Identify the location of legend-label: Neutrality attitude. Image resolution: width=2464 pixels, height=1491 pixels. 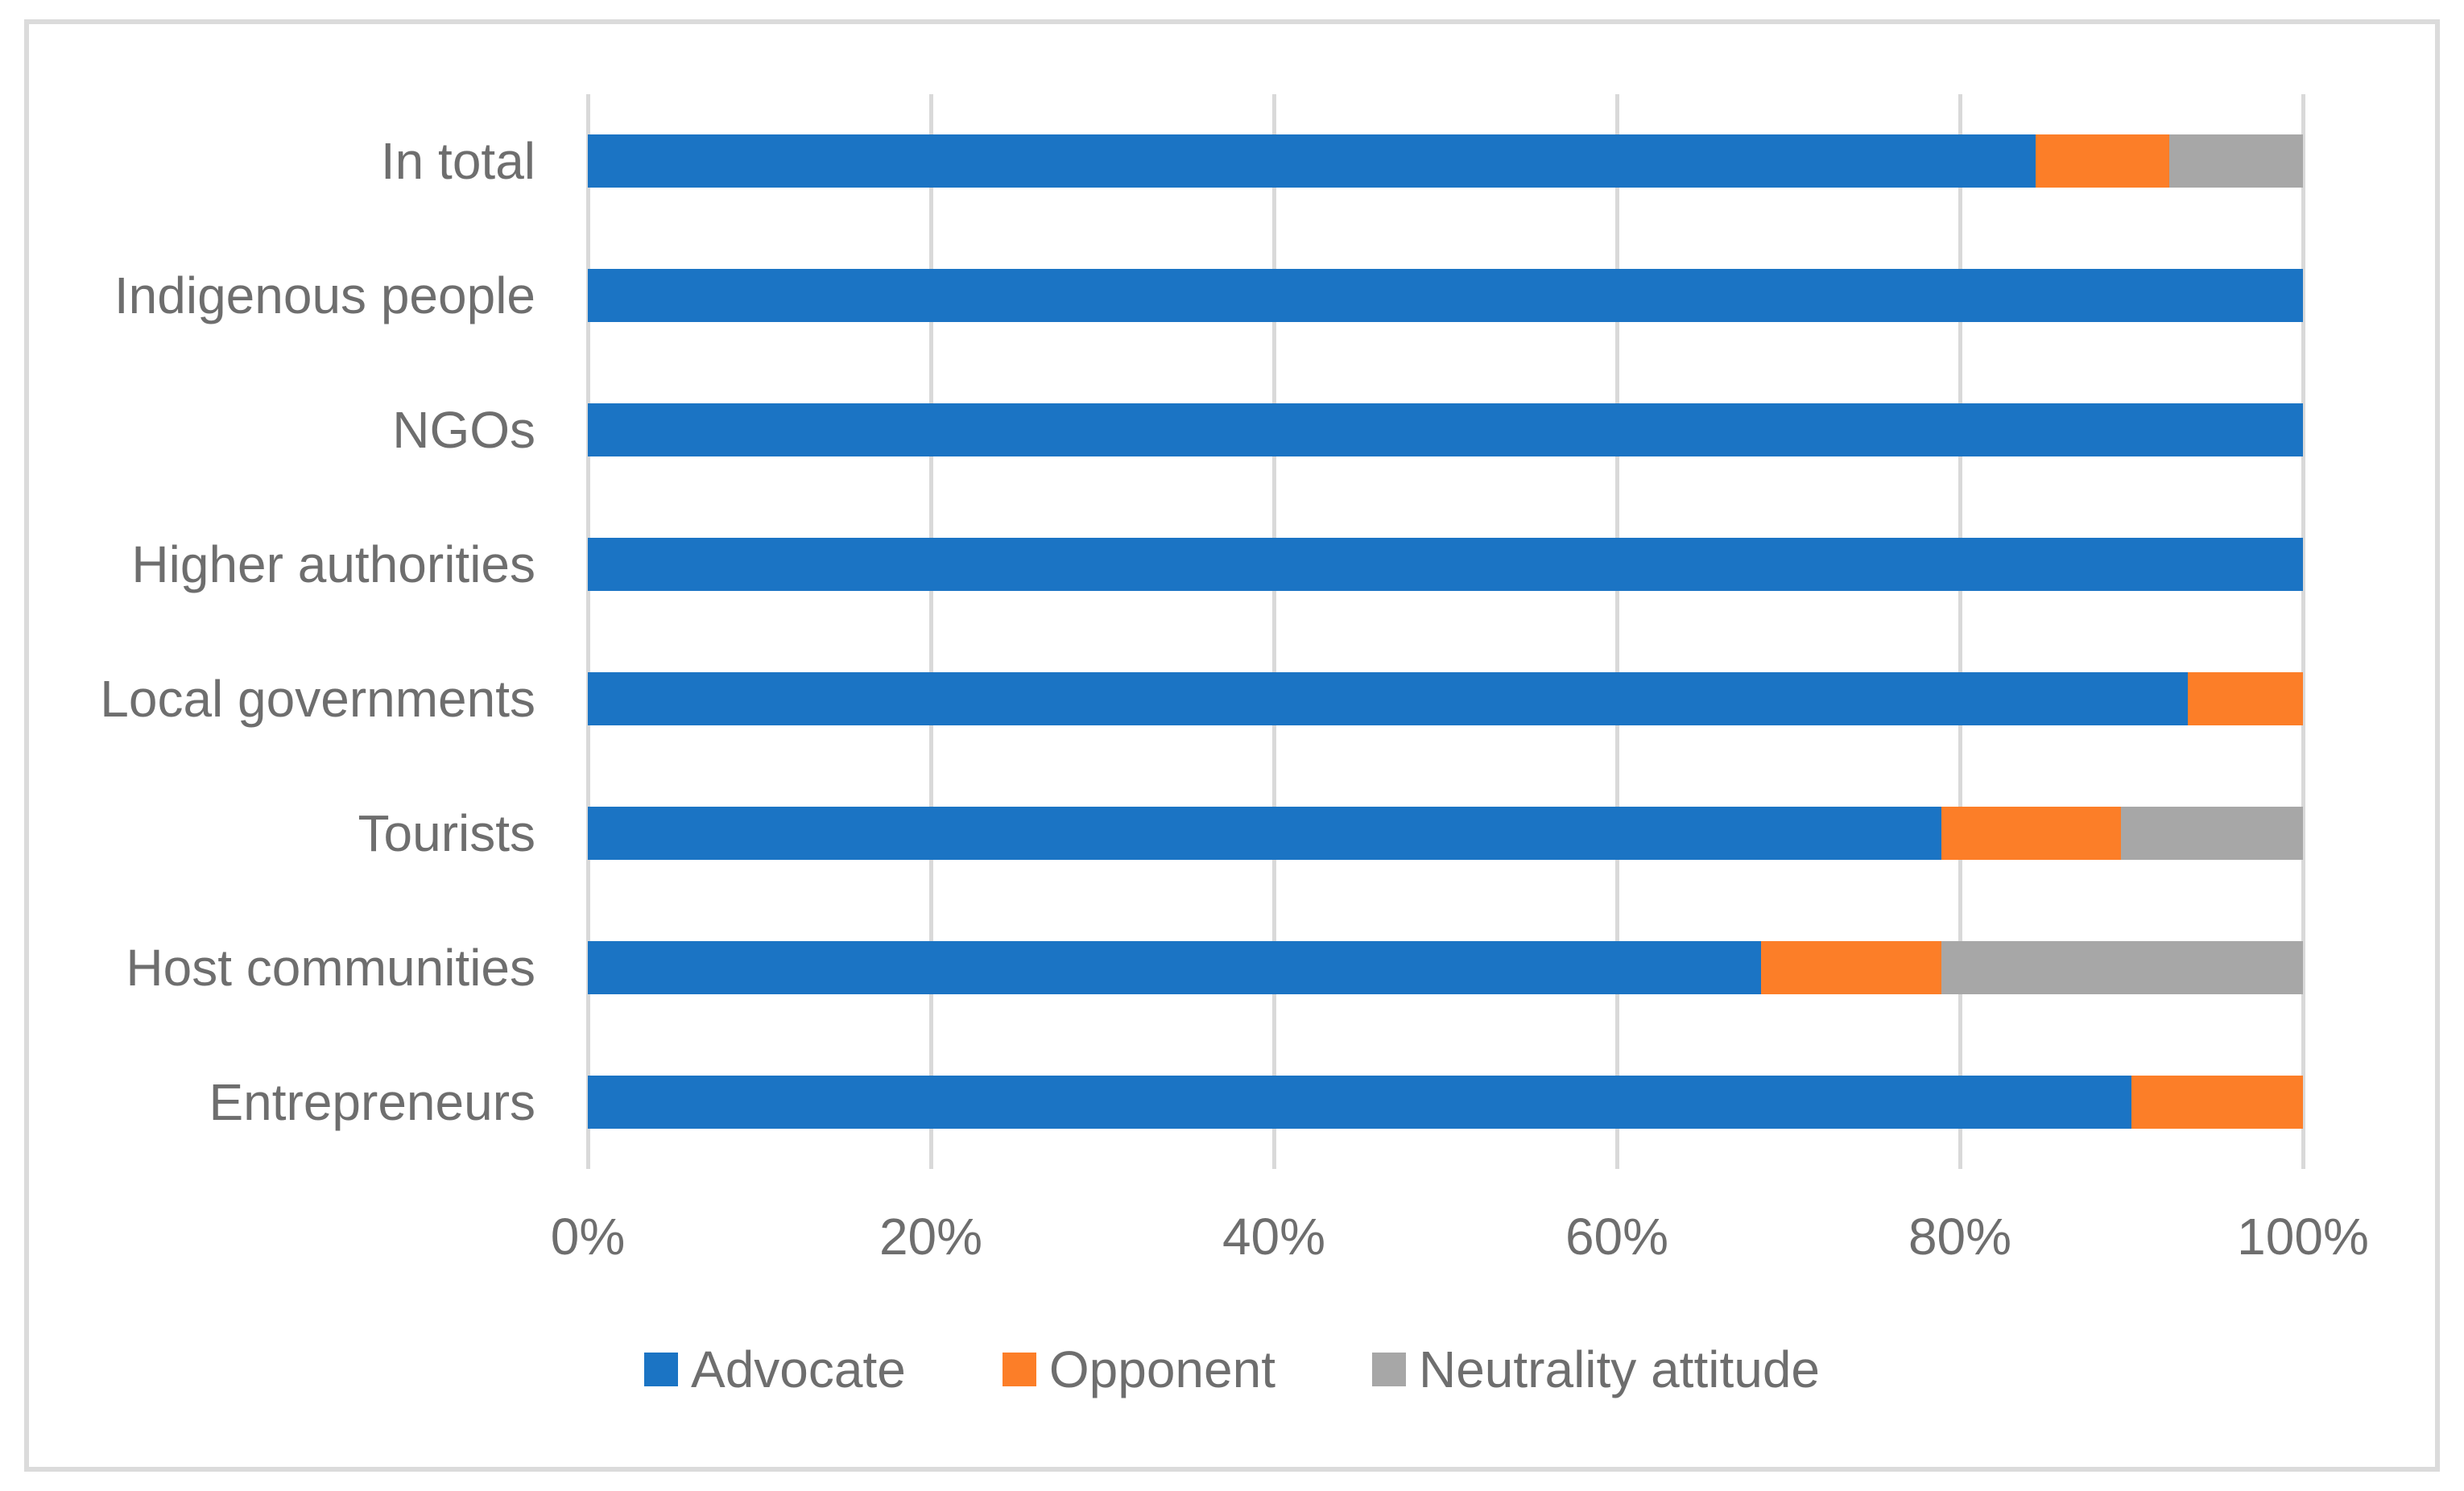
(1619, 1369).